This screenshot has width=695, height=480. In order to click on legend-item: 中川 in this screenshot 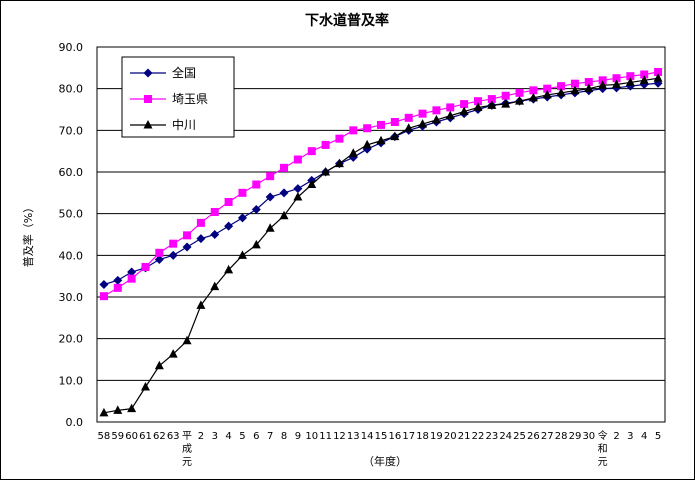, I will do `click(163, 124)`.